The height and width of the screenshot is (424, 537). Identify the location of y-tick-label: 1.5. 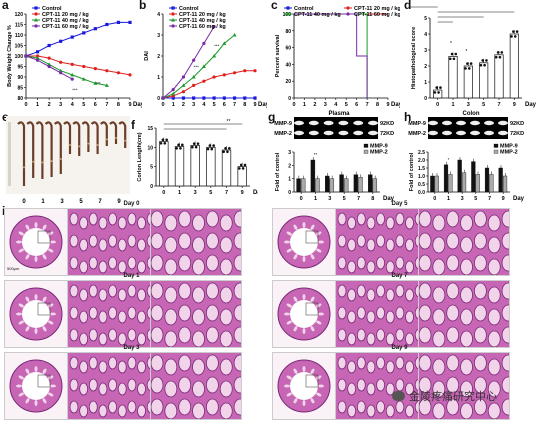
(421, 169).